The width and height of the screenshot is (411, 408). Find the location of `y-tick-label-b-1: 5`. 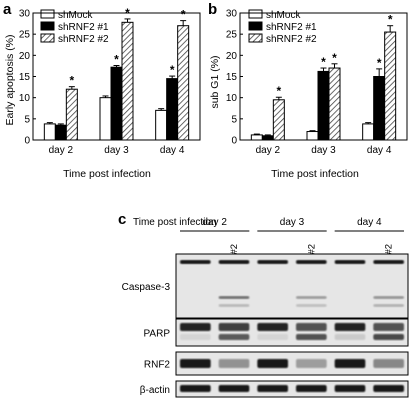

y-tick-label-b-1: 5 is located at coordinates (234, 119).